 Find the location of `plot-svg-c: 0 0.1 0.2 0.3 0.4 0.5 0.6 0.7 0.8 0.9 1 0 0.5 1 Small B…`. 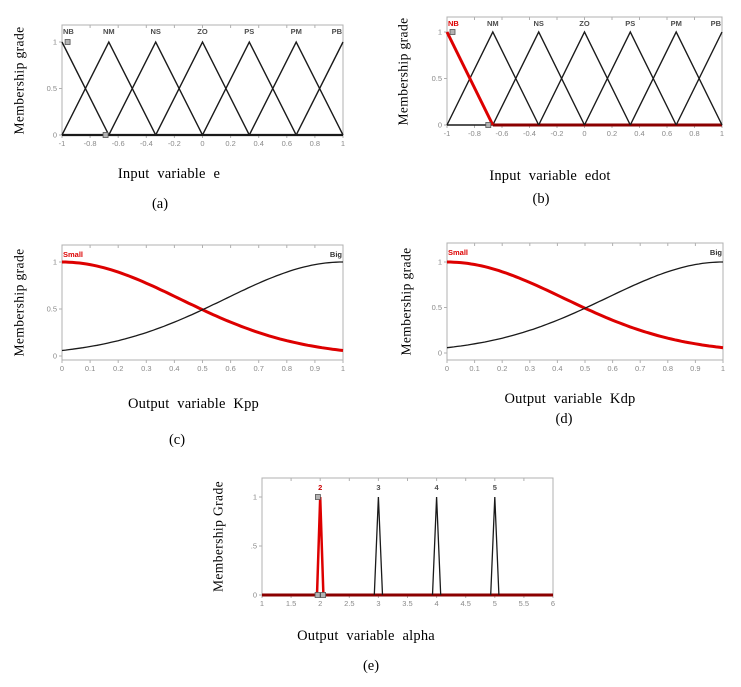

plot-svg-c: 0 0.1 0.2 0.3 0.4 0.5 0.6 0.7 0.8 0.9 1 0 0.5 1 Small B… is located at coordinates (196, 308).